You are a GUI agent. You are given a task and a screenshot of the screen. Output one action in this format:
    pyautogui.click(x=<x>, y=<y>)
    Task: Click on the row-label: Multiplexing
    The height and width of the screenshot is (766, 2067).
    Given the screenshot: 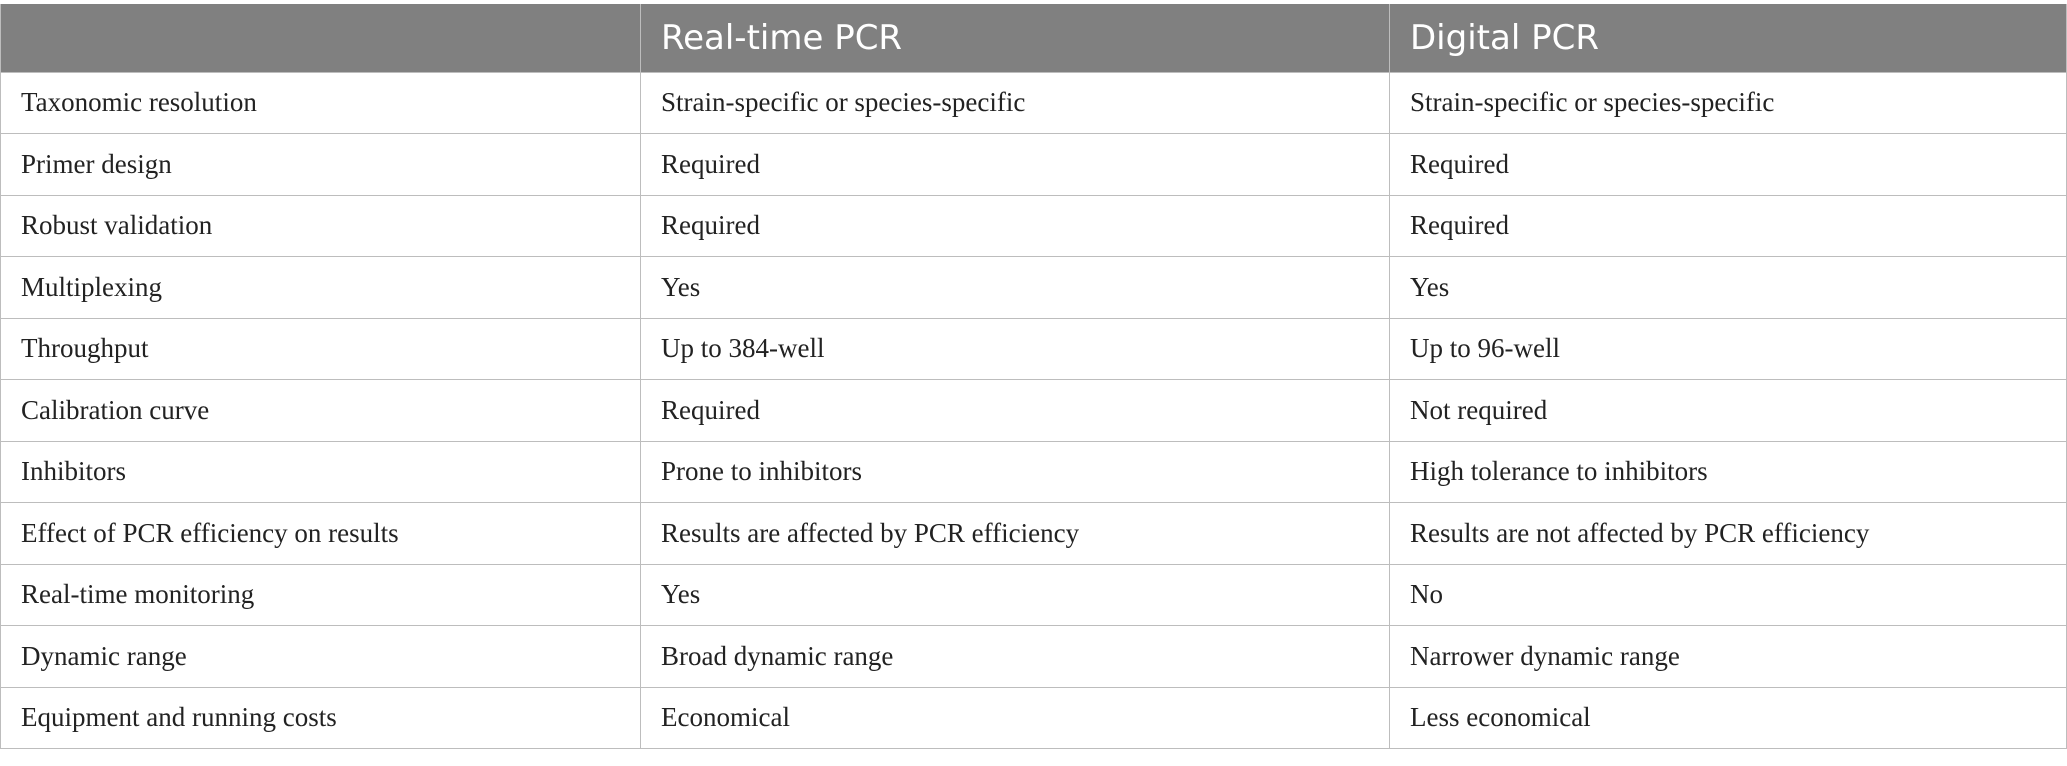 What is the action you would take?
    pyautogui.click(x=320, y=287)
    